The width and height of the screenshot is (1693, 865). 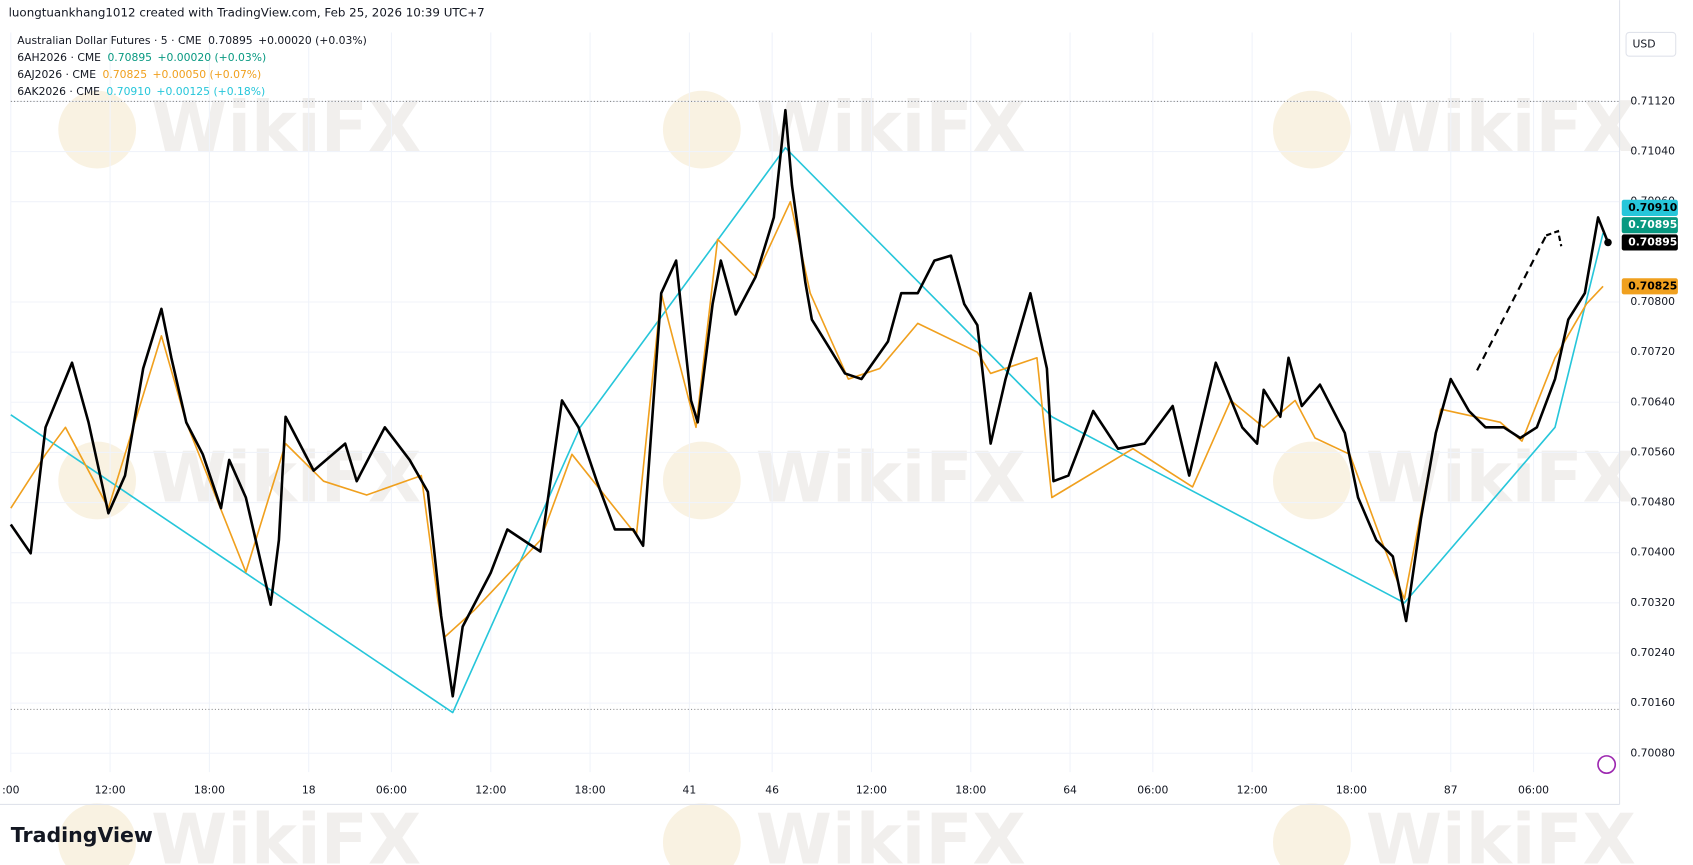 I want to click on legend-change: +0.00125 (+0.18%), so click(x=210, y=91).